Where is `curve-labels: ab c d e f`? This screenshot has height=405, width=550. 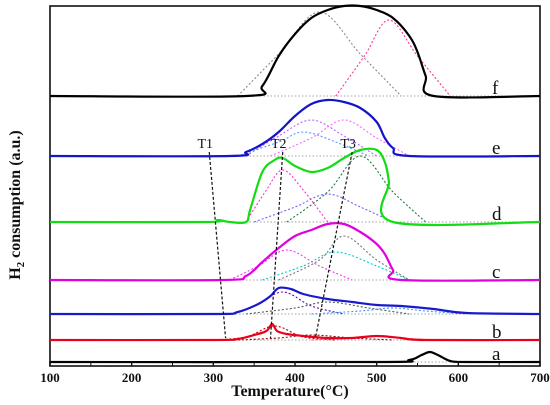 curve-labels: ab c d e f is located at coordinates (497, 221).